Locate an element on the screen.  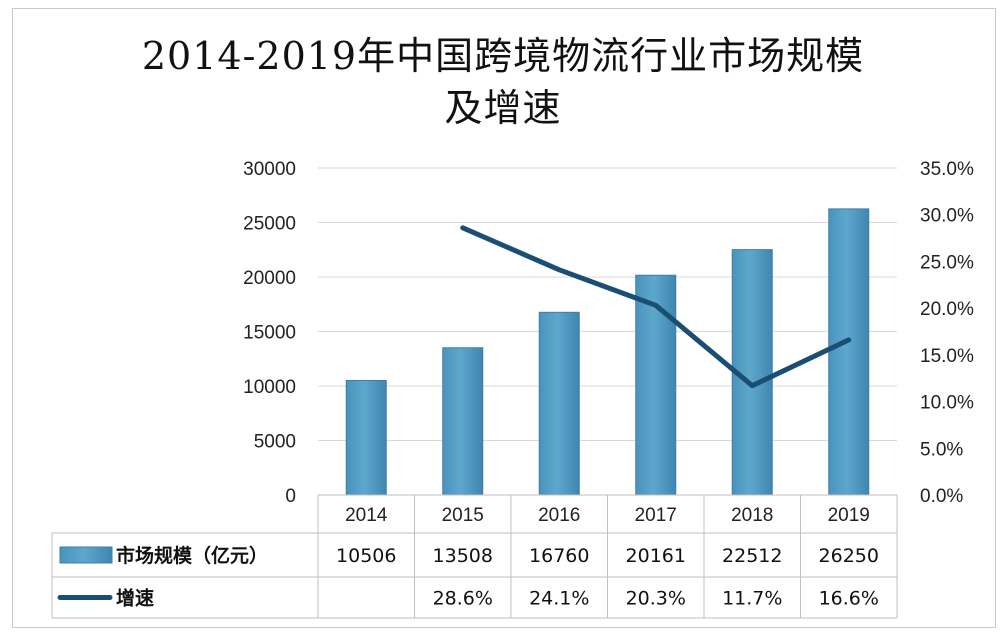
y-right-tick-label: 20.0% is located at coordinates (947, 309).